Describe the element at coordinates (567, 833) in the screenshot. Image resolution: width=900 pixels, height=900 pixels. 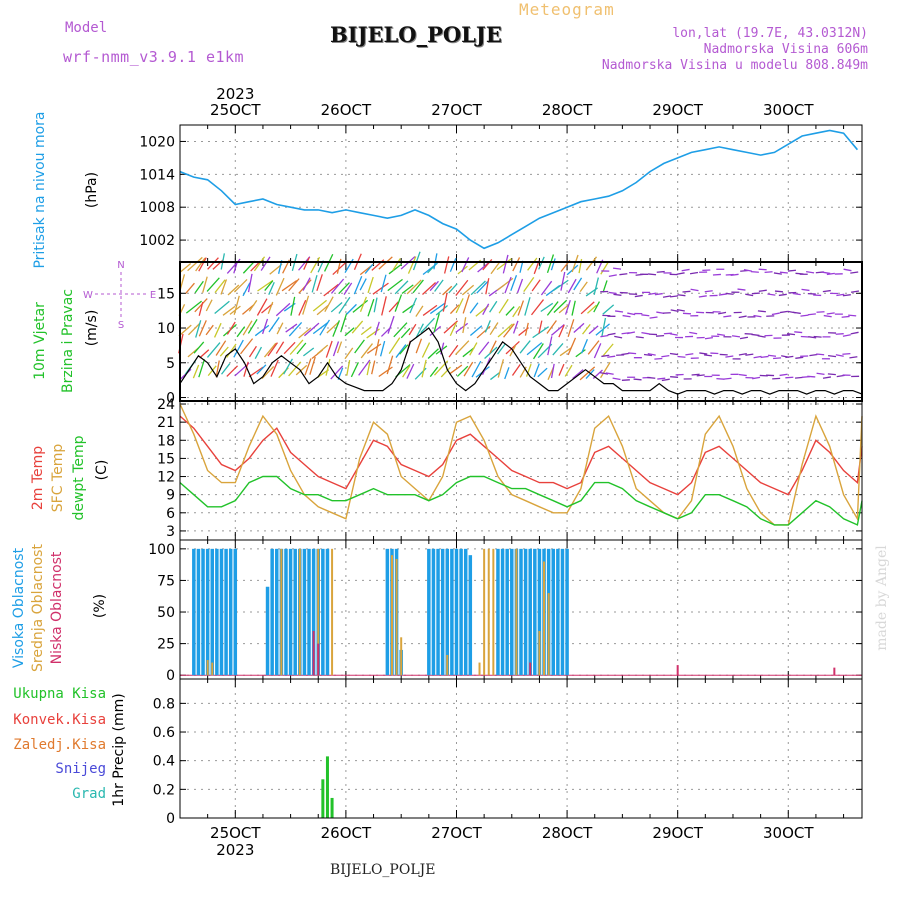
I see `x-bottom-tick-label: 28OCT` at that location.